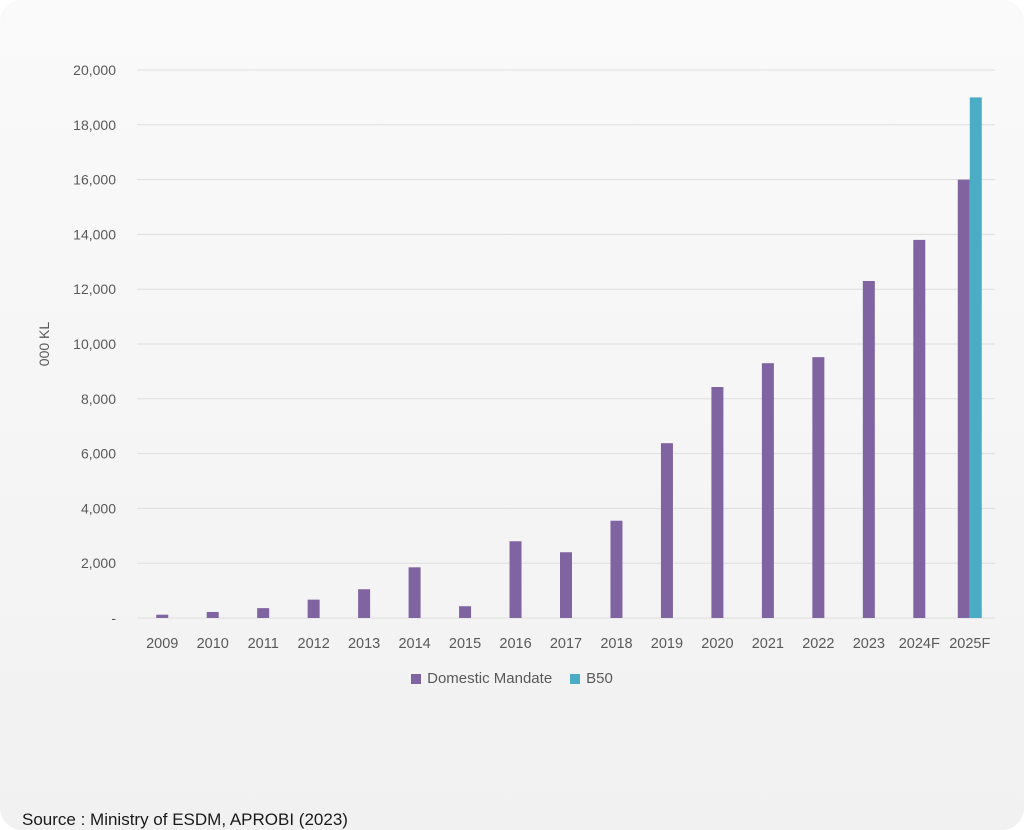  I want to click on bar-domestic-mandate-2023, so click(868, 449).